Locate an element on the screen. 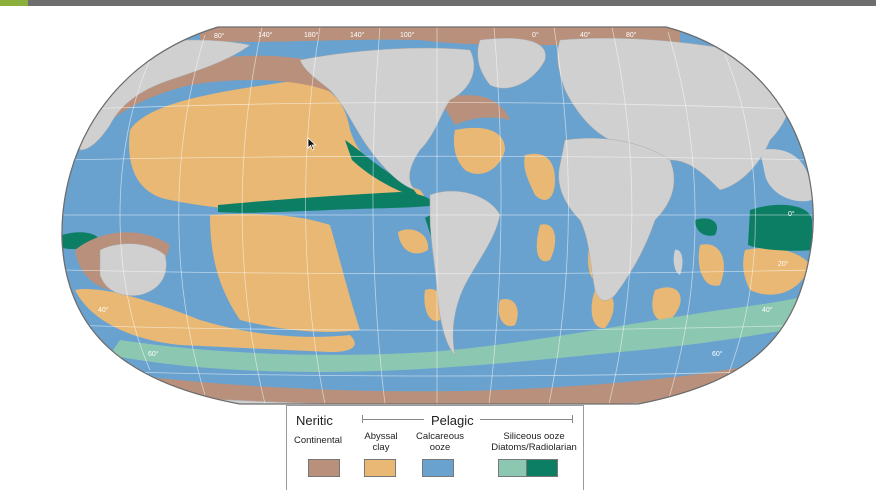 Image resolution: width=876 pixels, height=496 pixels. abyssal-clay-south-atlantic is located at coordinates (546, 243).